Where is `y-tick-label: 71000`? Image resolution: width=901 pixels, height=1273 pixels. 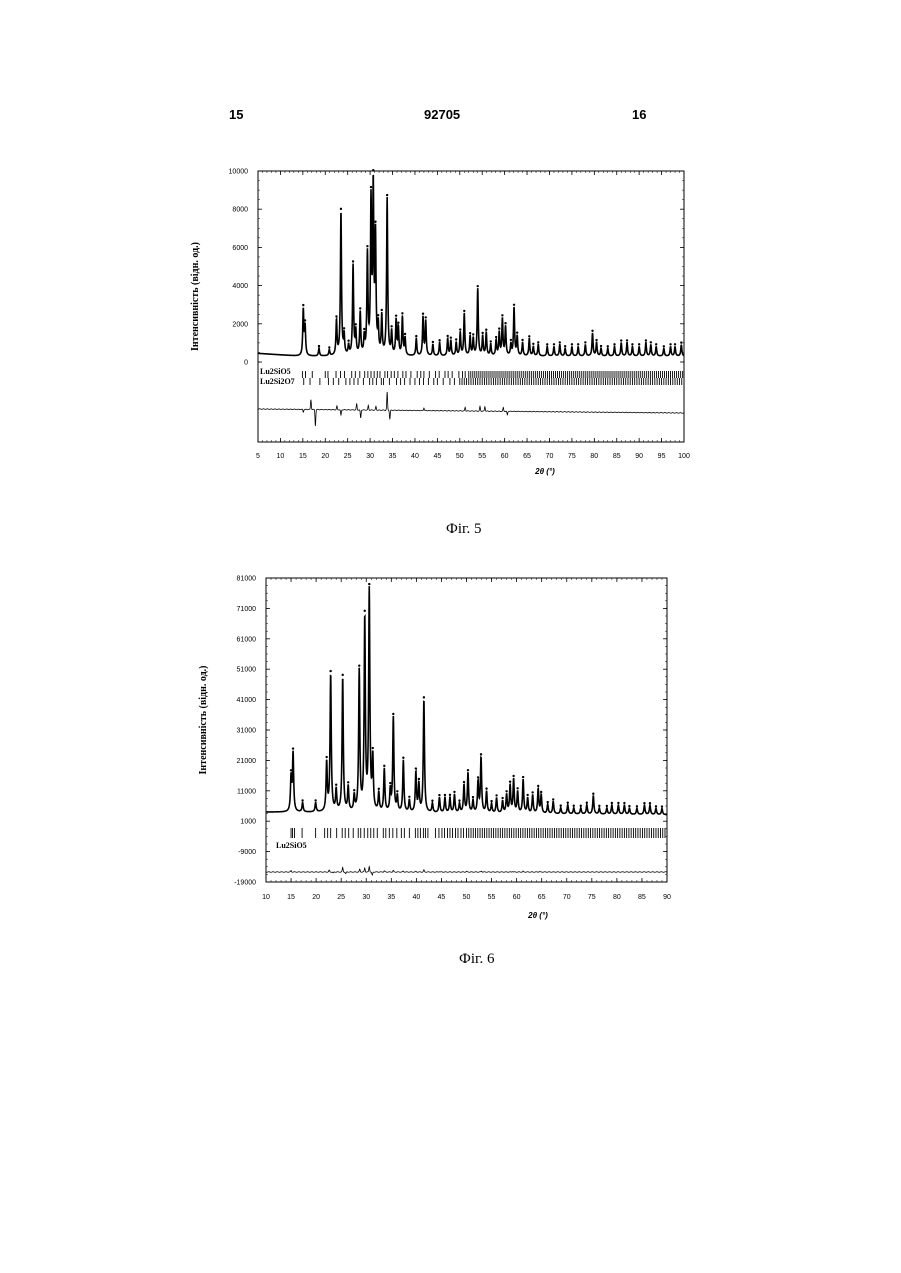
y-tick-label: 71000 is located at coordinates (247, 609).